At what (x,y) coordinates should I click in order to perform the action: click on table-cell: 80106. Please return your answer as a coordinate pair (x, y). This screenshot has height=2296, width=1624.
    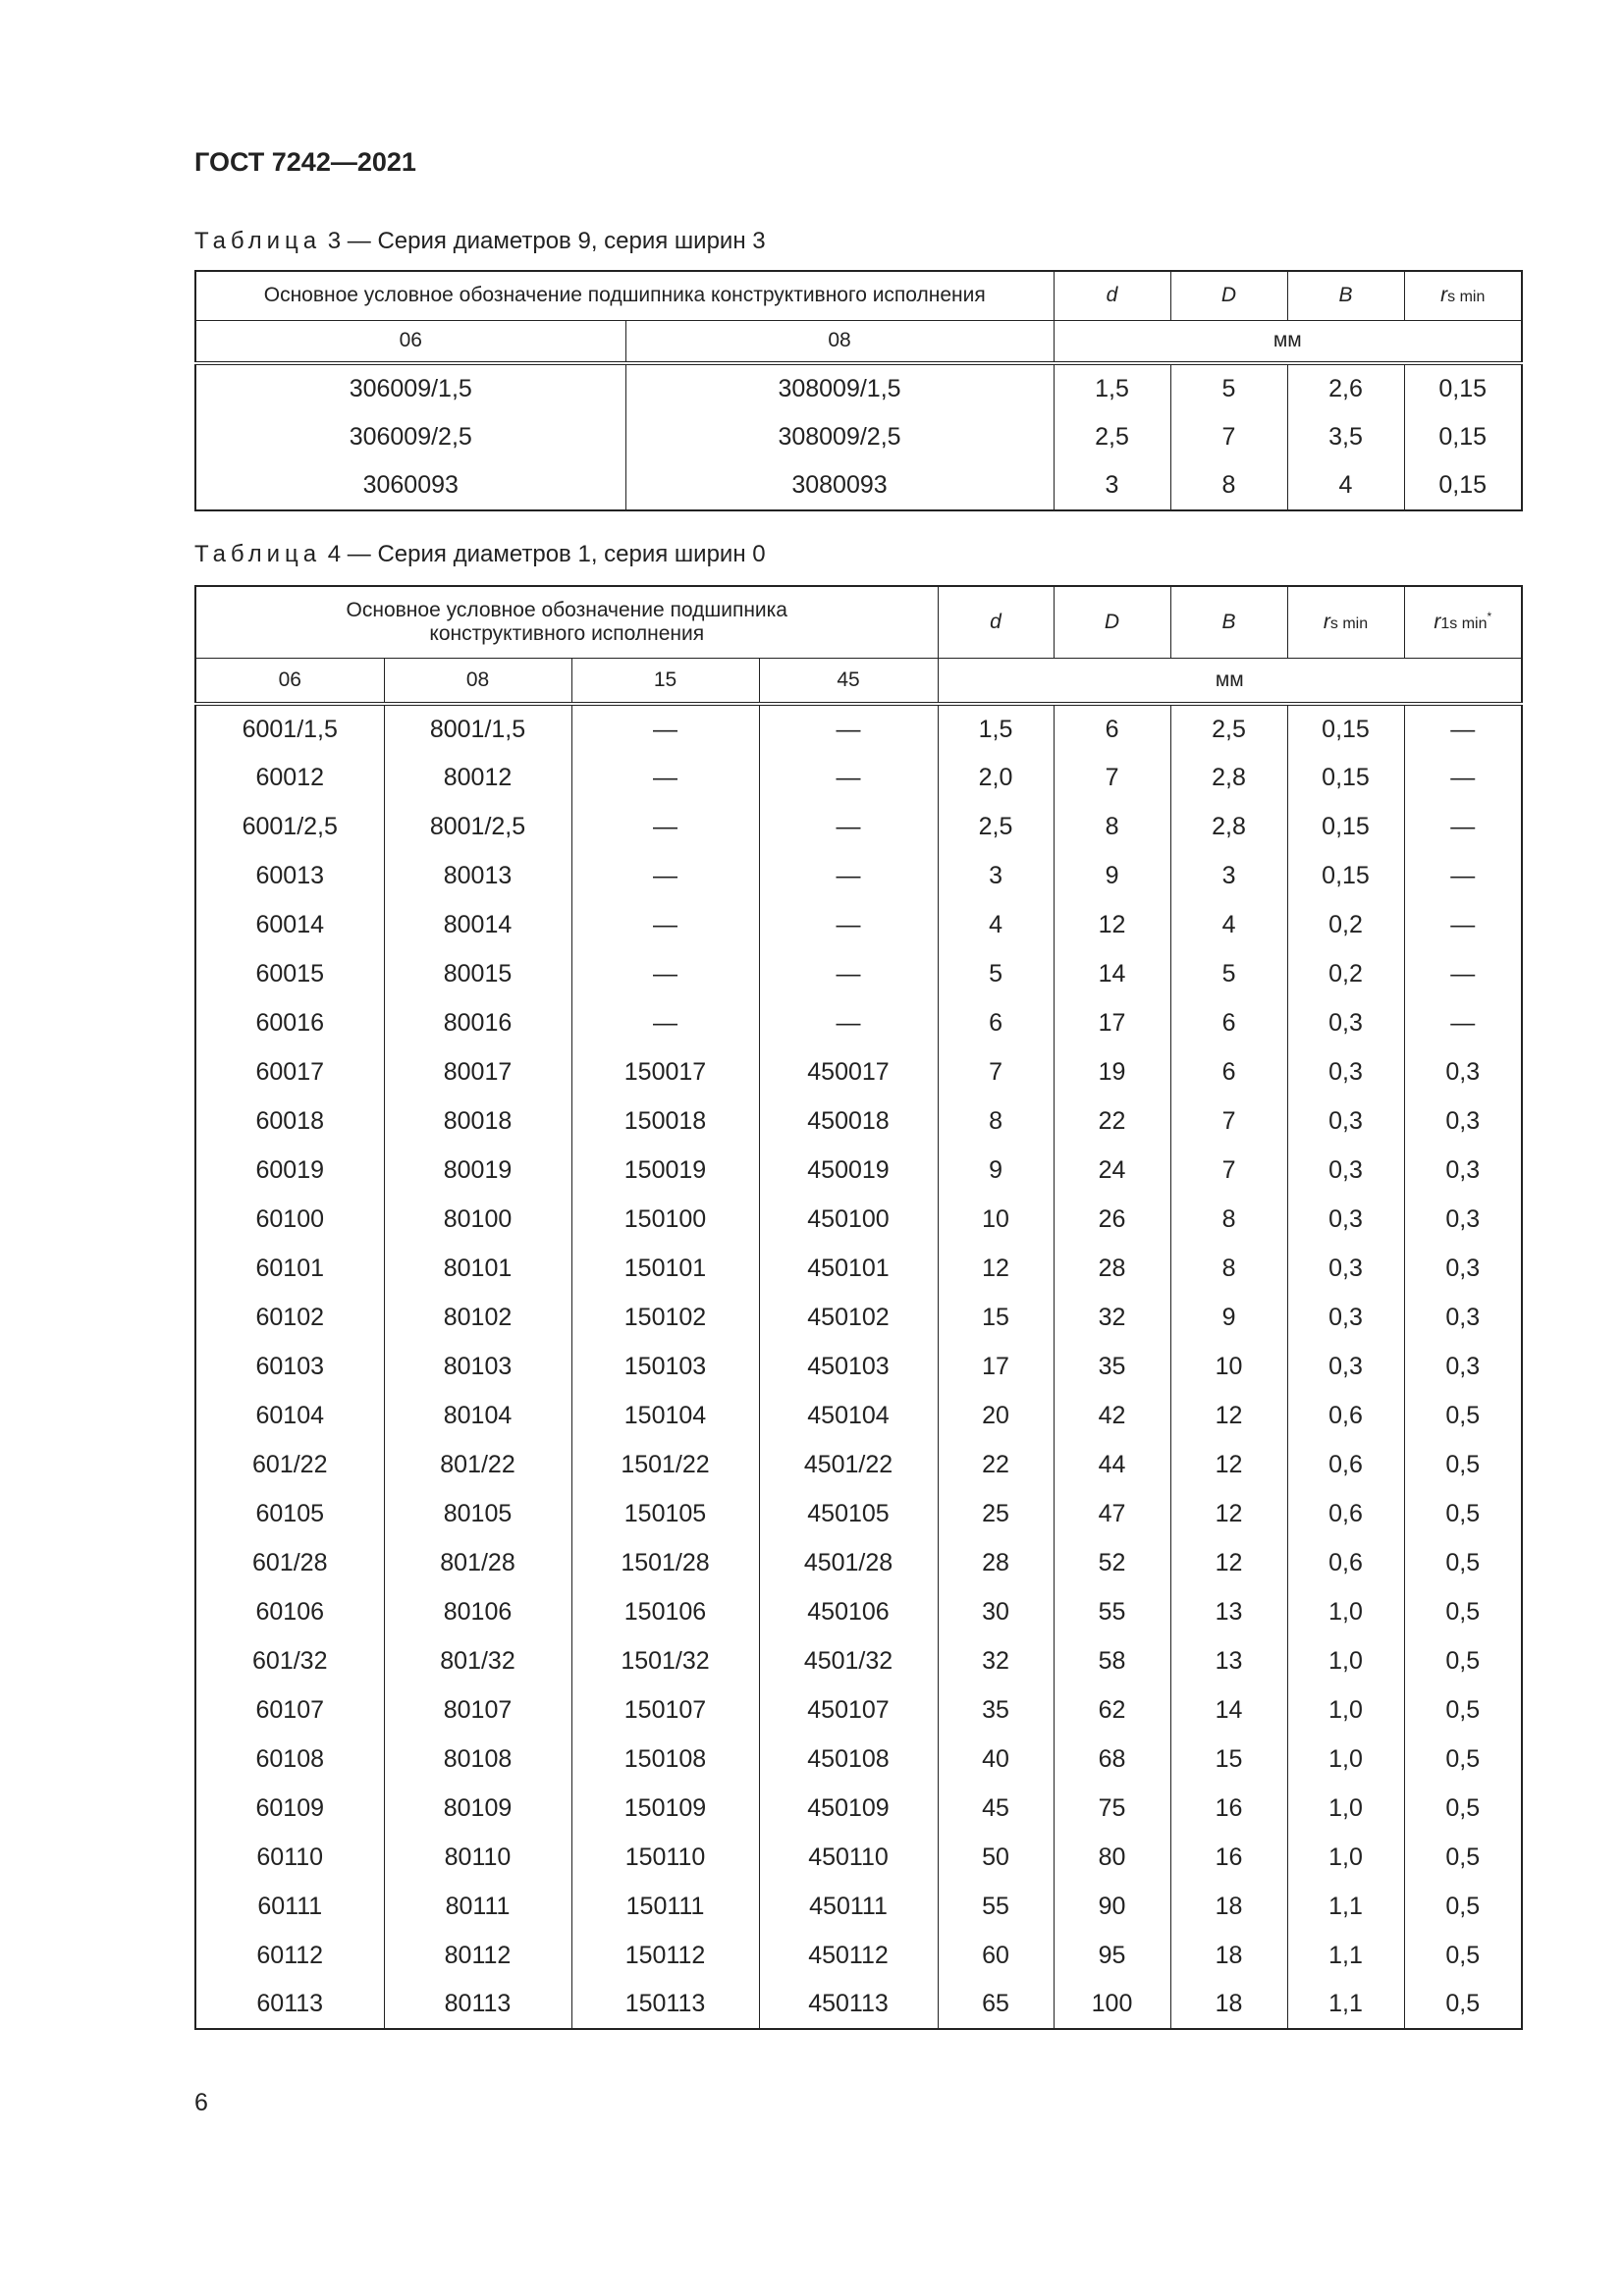
    Looking at the image, I should click on (477, 1611).